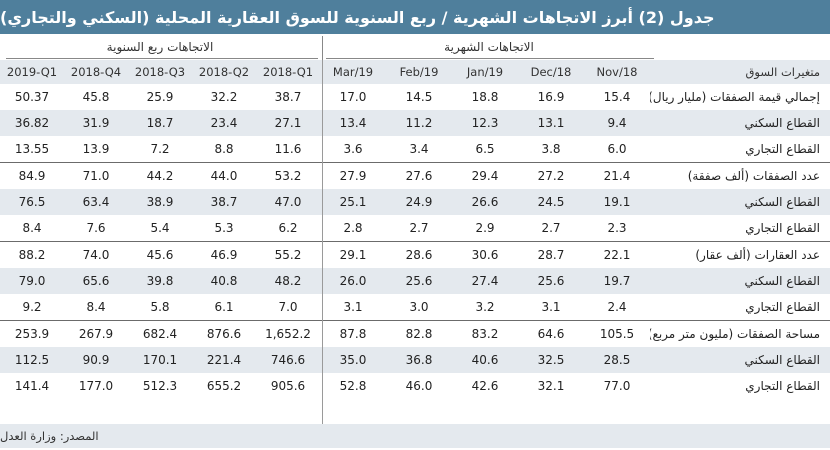 The image size is (830, 450). Describe the element at coordinates (288, 281) in the screenshot. I see `table-cell: 48.2` at that location.